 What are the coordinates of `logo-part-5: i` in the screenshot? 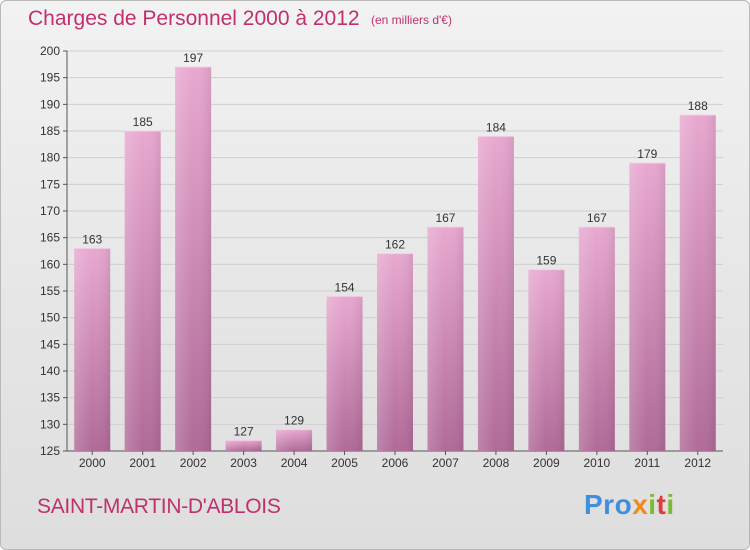 It's located at (670, 504).